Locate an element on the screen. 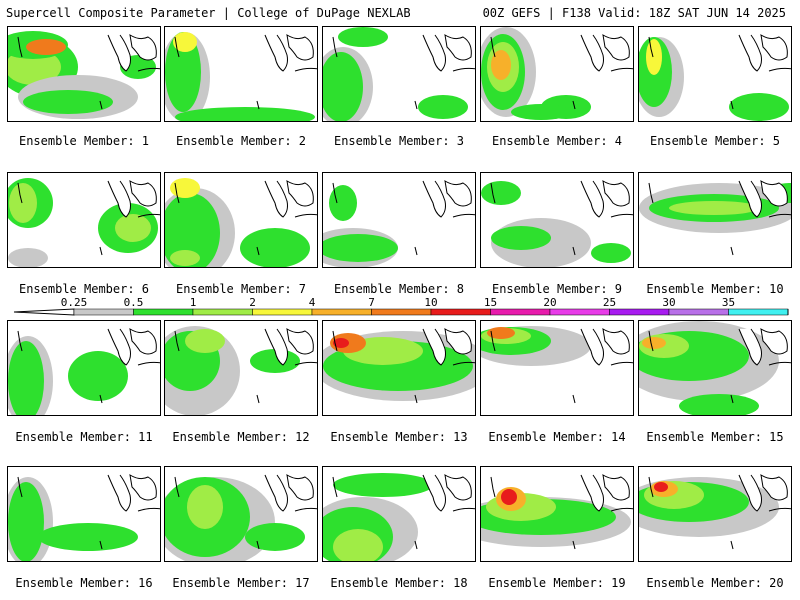  ensemble-member-label: Ensemble Member: 8 is located at coordinates (399, 289).